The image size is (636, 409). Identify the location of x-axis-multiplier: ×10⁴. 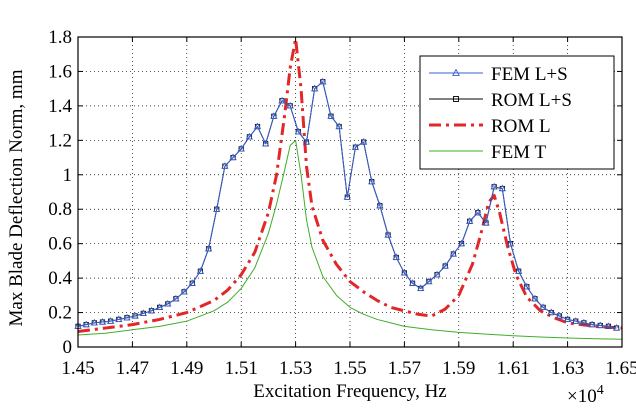
(585, 395).